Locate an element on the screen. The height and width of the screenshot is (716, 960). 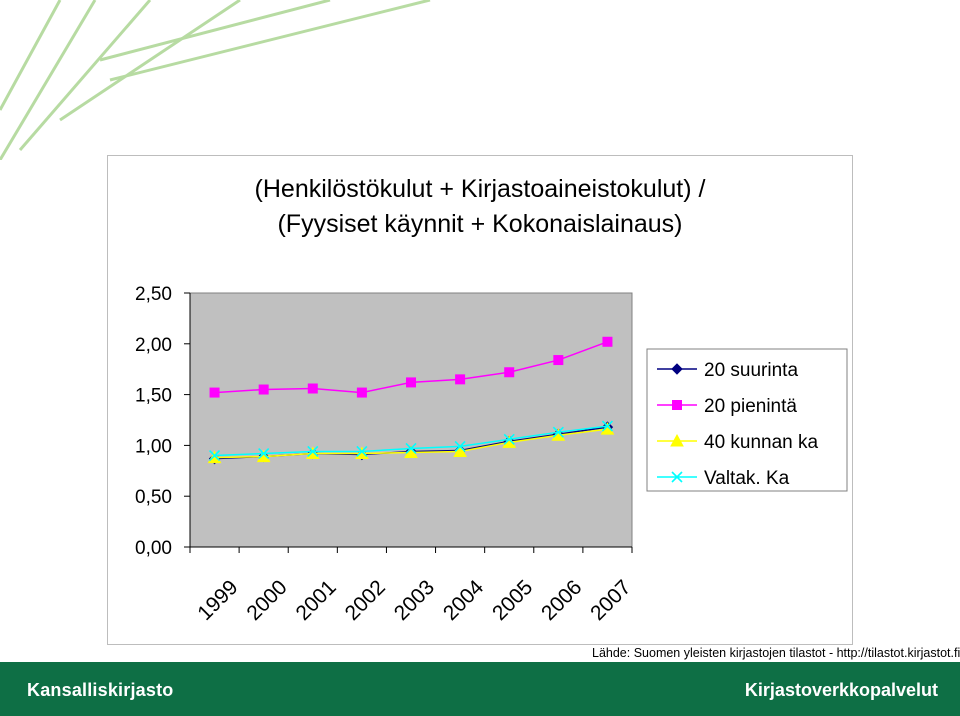
legend-item: 40 kunnan ka is located at coordinates (738, 442).